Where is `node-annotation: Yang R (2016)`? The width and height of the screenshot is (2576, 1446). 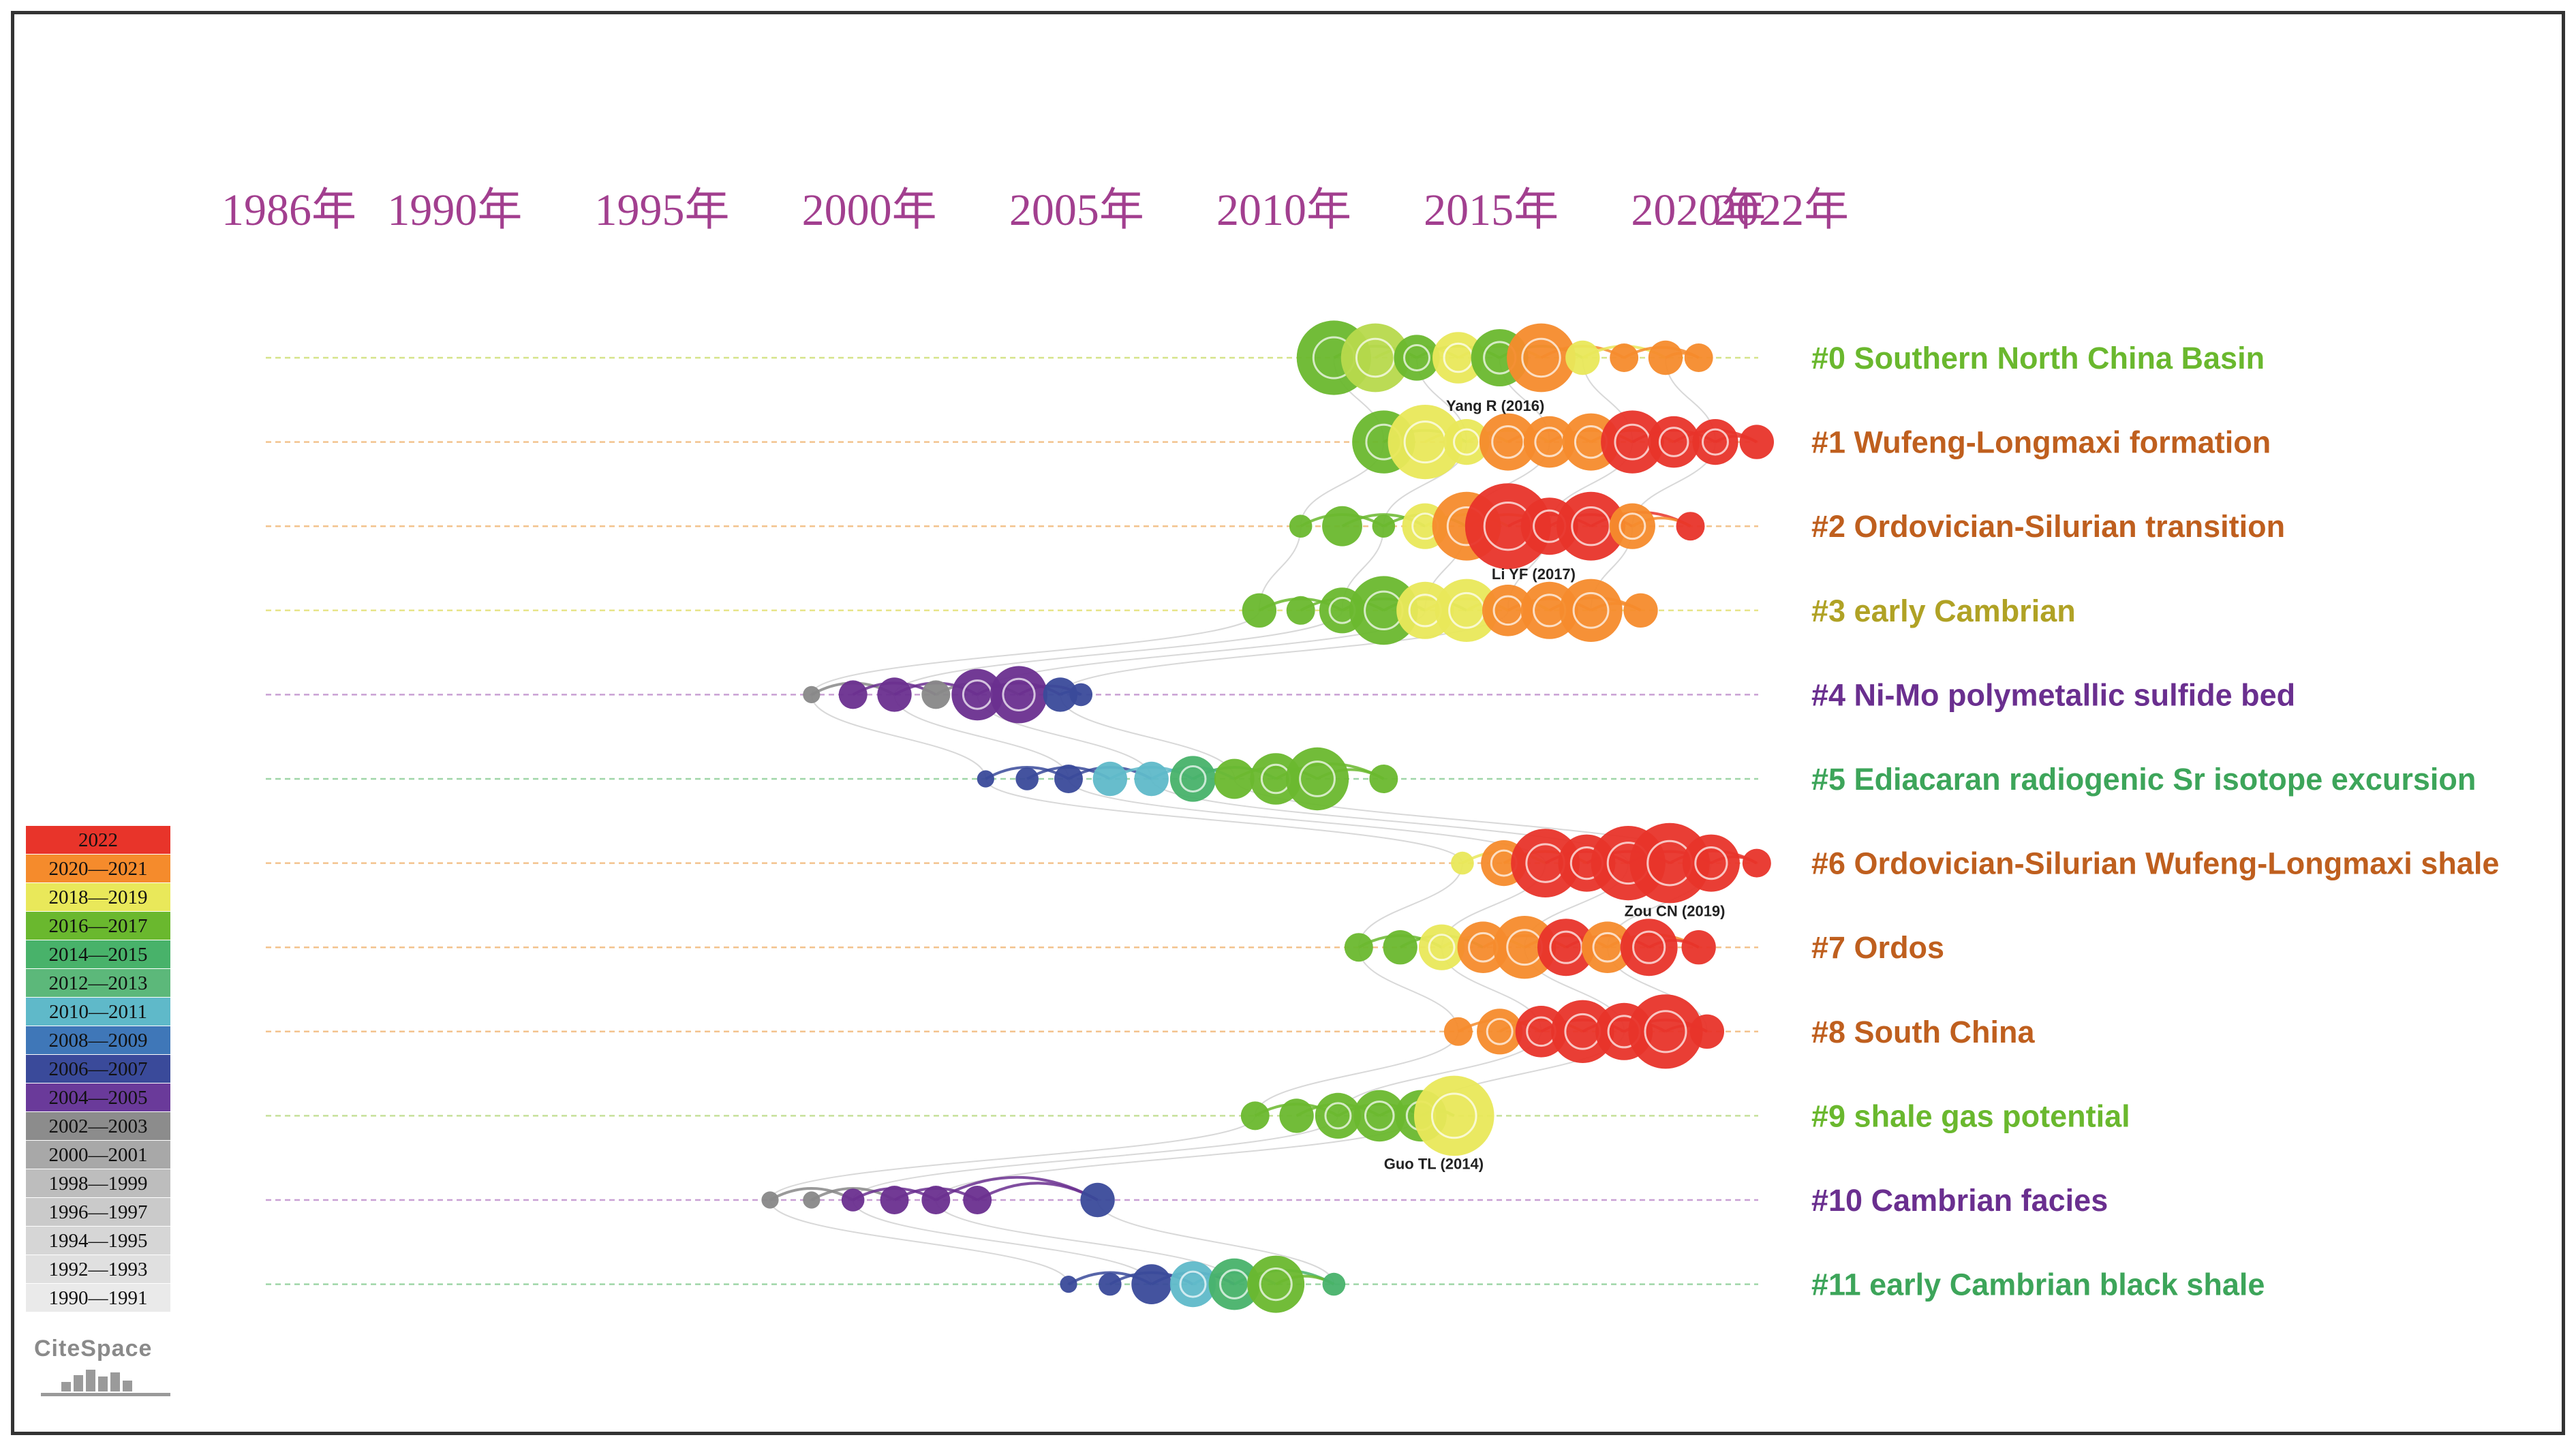
node-annotation: Yang R (2016) is located at coordinates (1495, 405).